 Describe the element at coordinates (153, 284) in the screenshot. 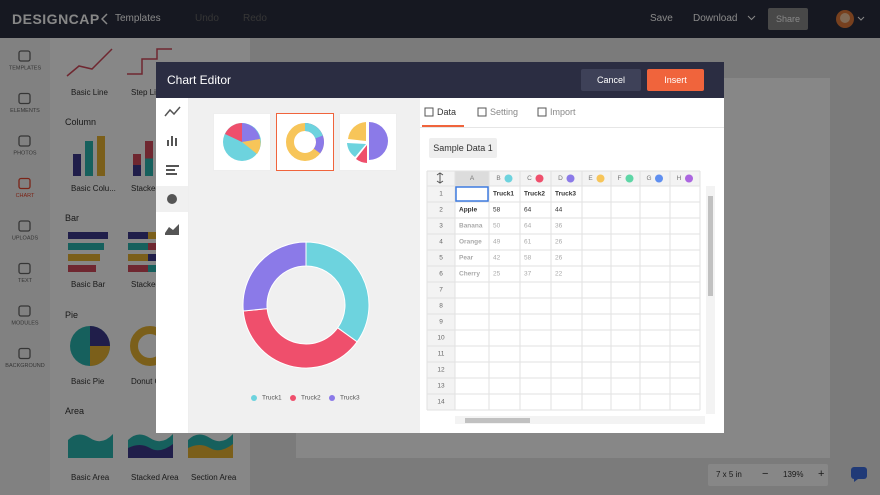

I see `chart-label: Stacked Bar` at that location.